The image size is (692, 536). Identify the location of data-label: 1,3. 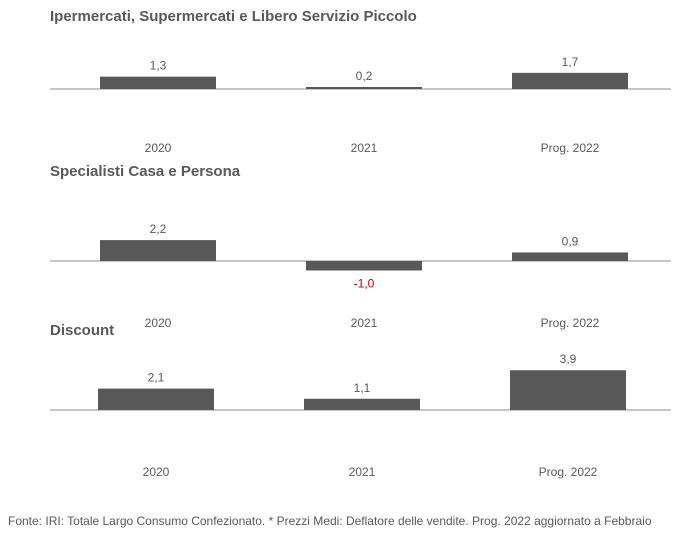
(158, 66).